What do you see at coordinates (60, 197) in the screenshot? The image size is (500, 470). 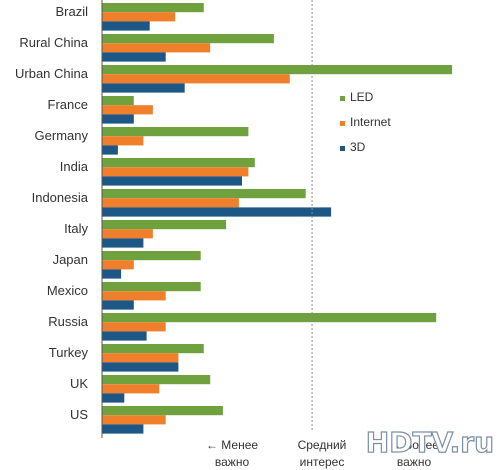 I see `category-label: Indonesia` at bounding box center [60, 197].